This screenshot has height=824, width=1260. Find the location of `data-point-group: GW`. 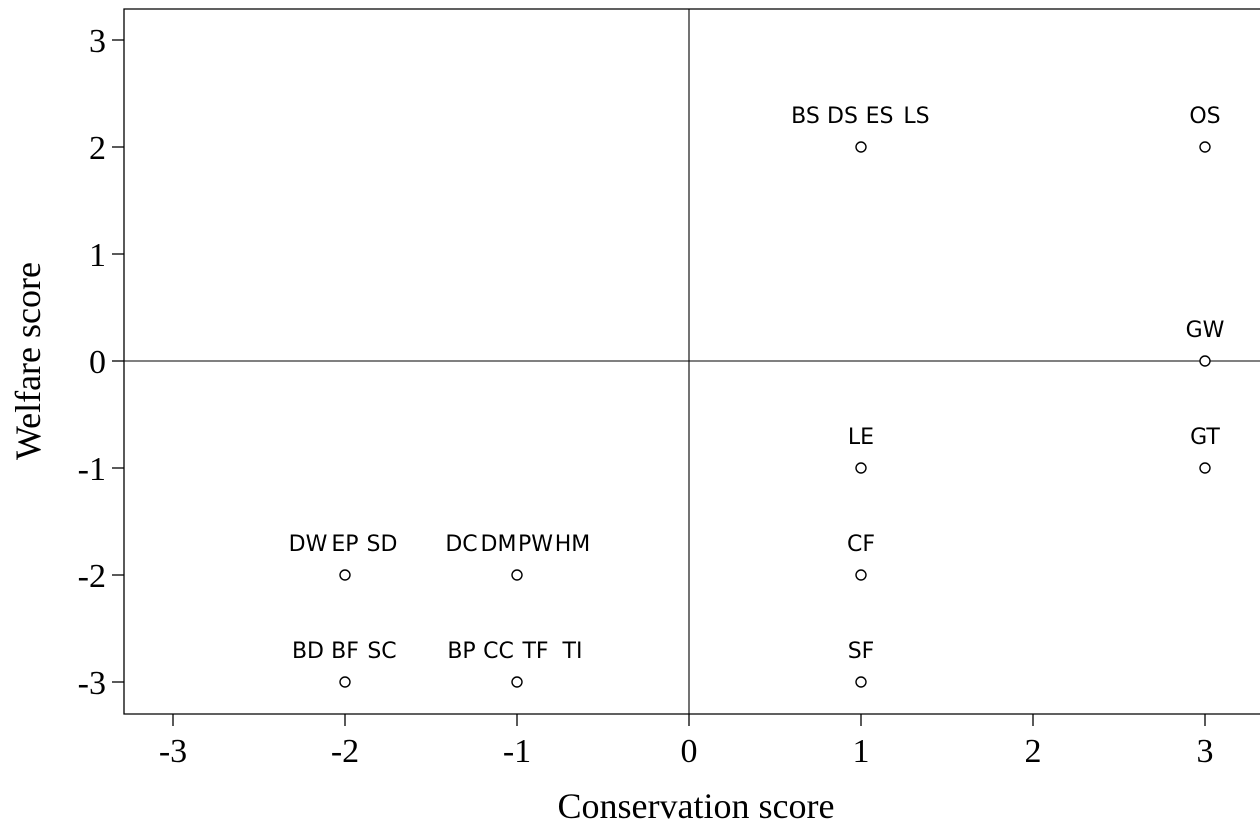

data-point-group: GW is located at coordinates (1205, 342).